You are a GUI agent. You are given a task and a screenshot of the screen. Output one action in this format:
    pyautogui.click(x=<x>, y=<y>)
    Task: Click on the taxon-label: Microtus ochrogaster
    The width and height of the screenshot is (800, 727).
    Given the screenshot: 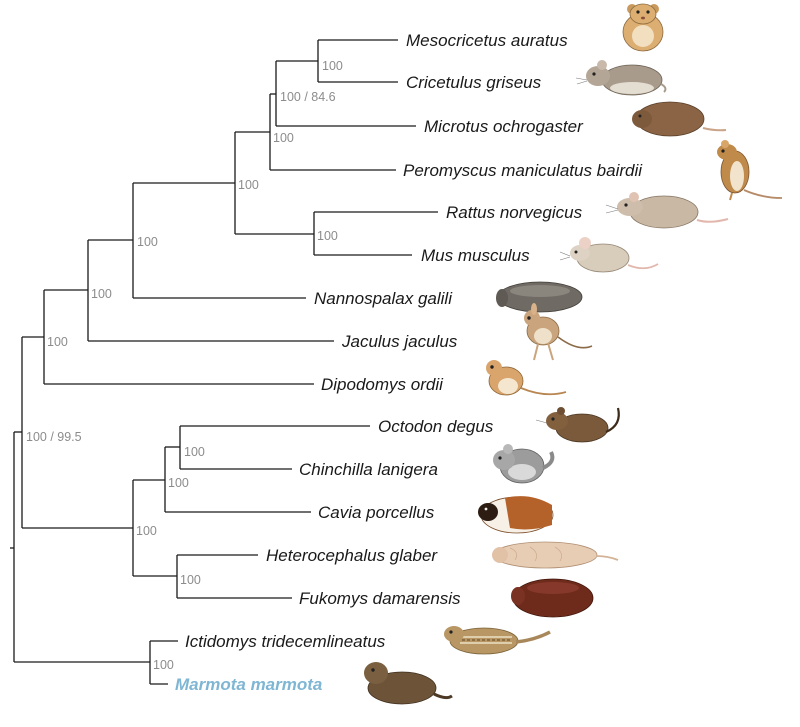 What is the action you would take?
    pyautogui.click(x=504, y=126)
    